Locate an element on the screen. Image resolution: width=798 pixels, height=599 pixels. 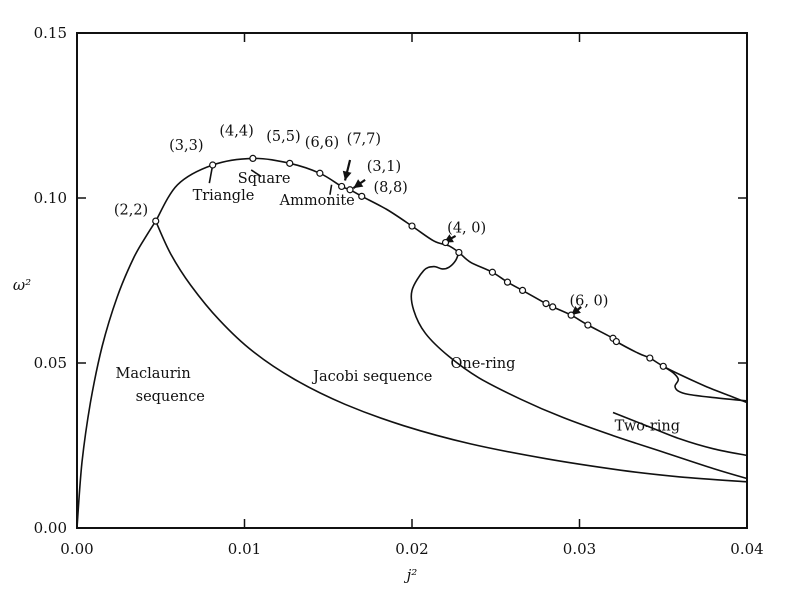
x-tick-label: 0.03 is located at coordinates (579, 549).